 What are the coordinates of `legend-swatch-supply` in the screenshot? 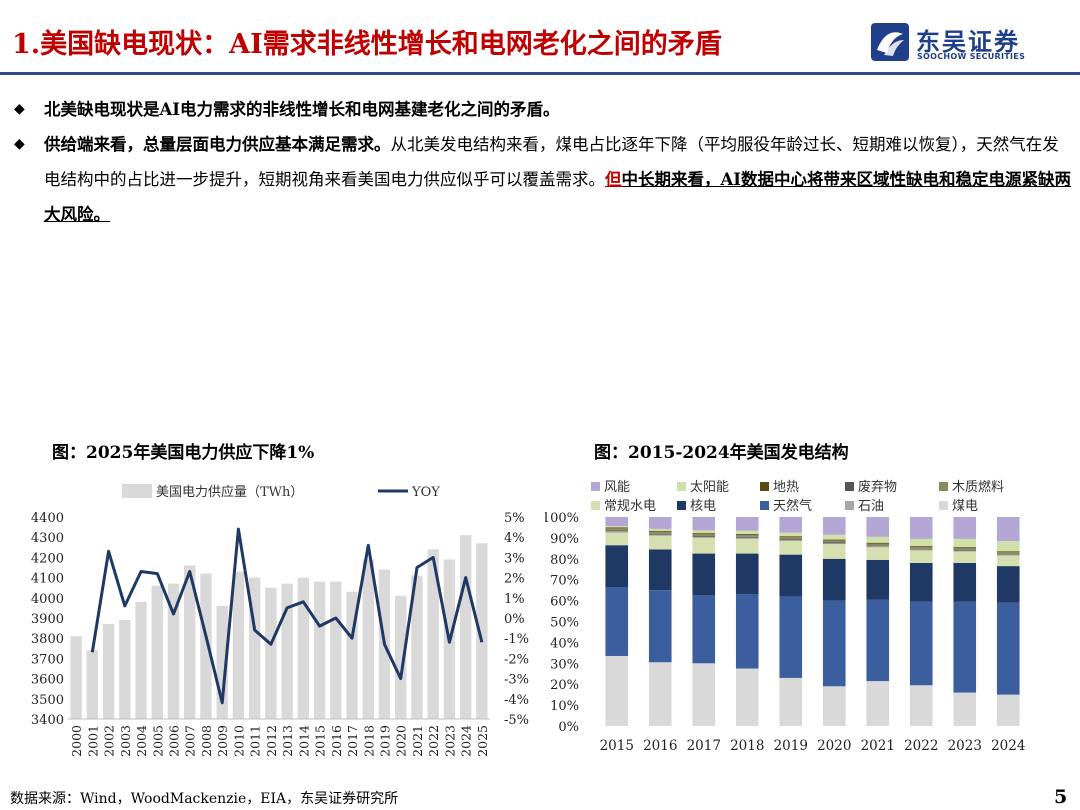 It's located at (137, 491).